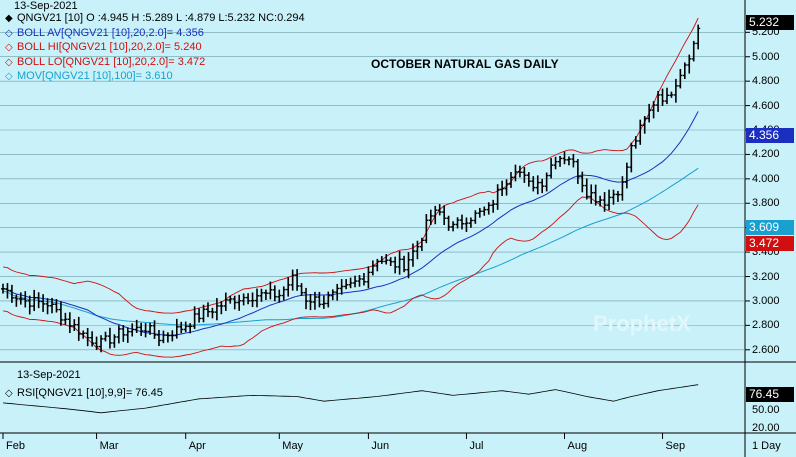 The width and height of the screenshot is (796, 457). What do you see at coordinates (766, 428) in the screenshot?
I see `rsi-tick-20: 20.00` at bounding box center [766, 428].